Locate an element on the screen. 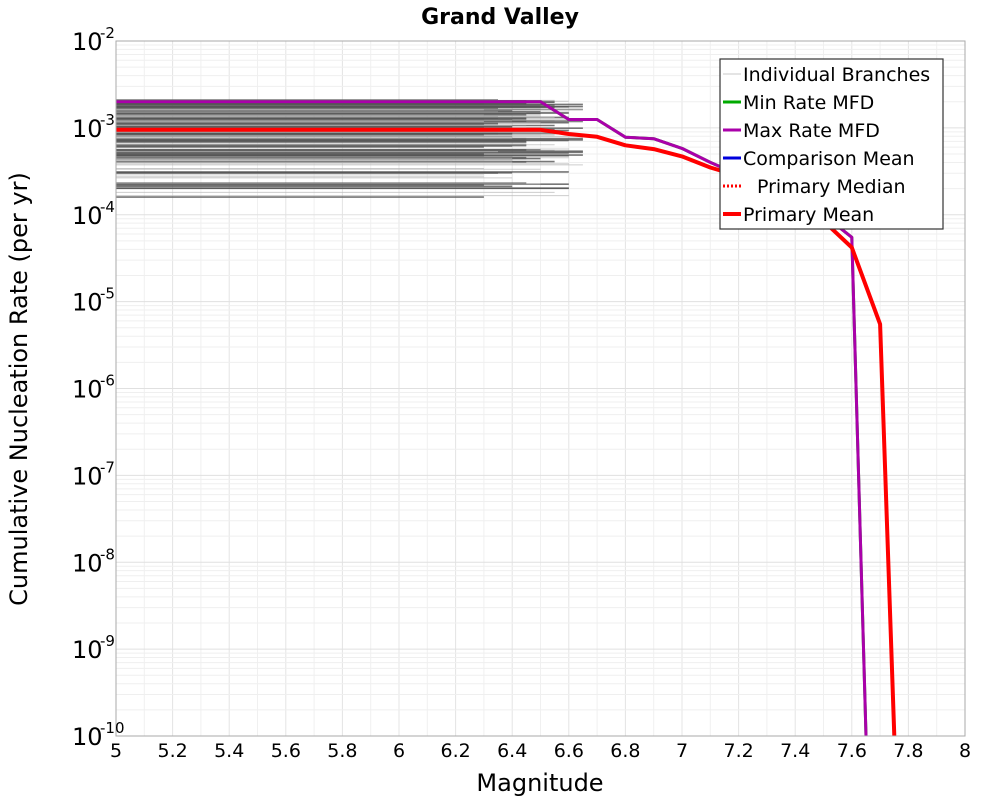 The image size is (1000, 800). x-axis-ticks: 5 5.2 5.4 5.6 5.8 6 6.2 6.4 6.6 6.8 7 7.2 7.4 7.6 7.8 8 is located at coordinates (540, 751).